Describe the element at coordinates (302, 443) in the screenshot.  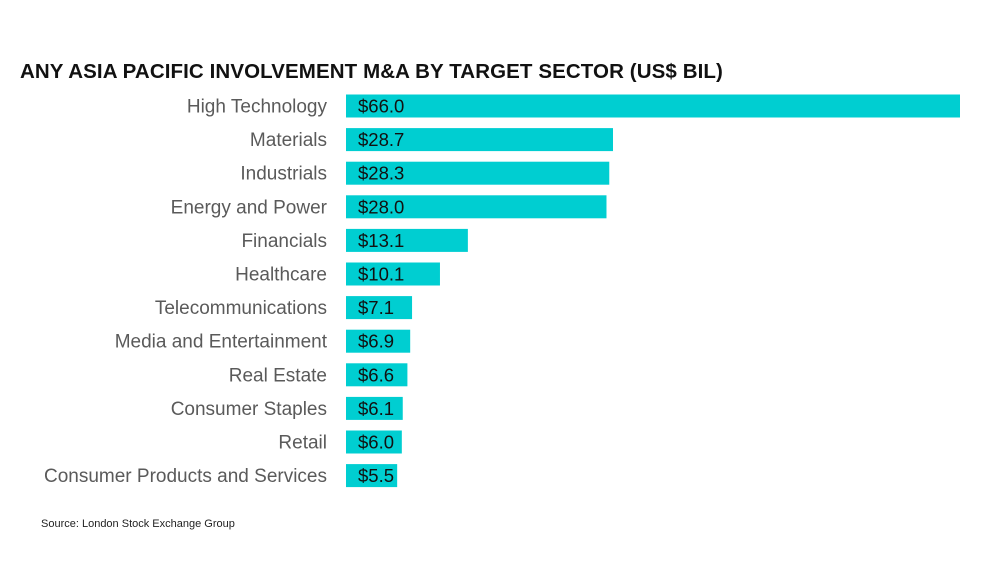
I see `category-label: Retail` at that location.